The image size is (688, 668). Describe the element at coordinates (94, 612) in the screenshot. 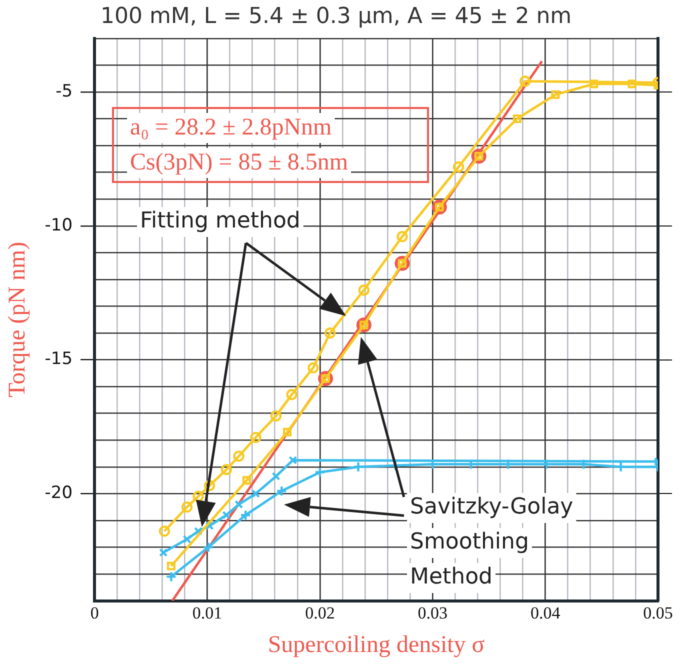

I see `x-tick-label: 0` at that location.